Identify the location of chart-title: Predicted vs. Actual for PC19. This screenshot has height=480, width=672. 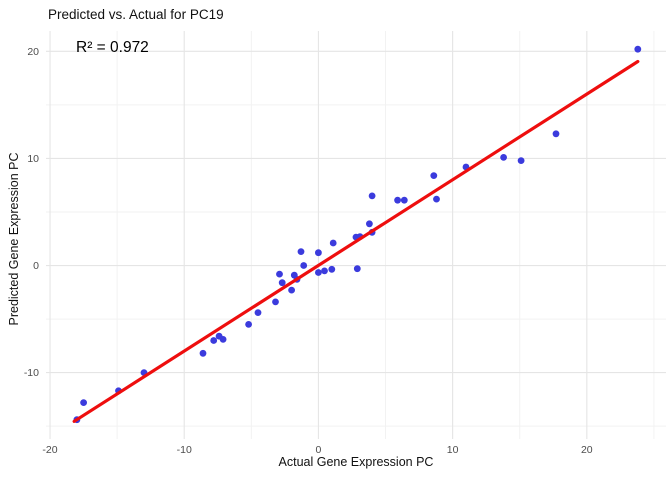
(136, 14).